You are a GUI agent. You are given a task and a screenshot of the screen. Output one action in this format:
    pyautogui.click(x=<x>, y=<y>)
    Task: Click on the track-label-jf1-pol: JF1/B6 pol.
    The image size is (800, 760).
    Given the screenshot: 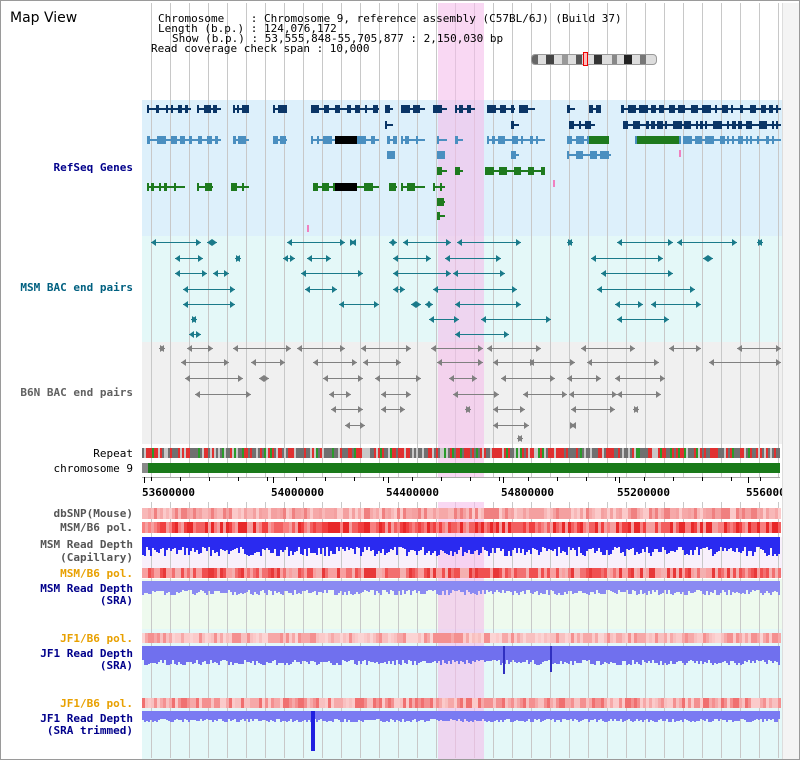 What is the action you would take?
    pyautogui.click(x=96, y=638)
    